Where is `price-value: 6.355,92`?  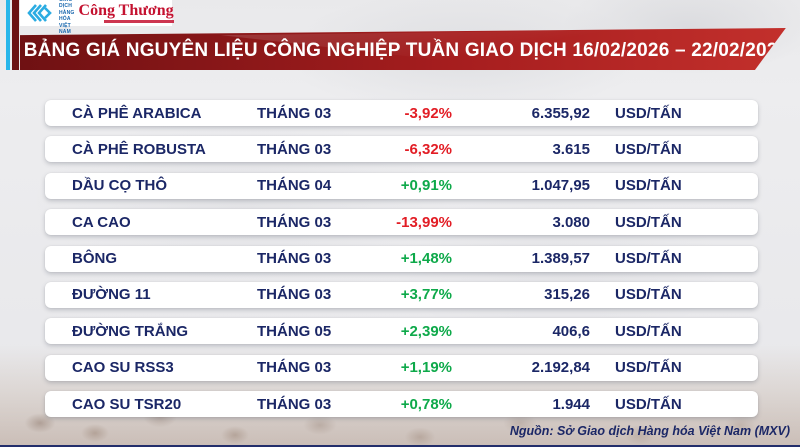
price-value: 6.355,92 is located at coordinates (560, 113).